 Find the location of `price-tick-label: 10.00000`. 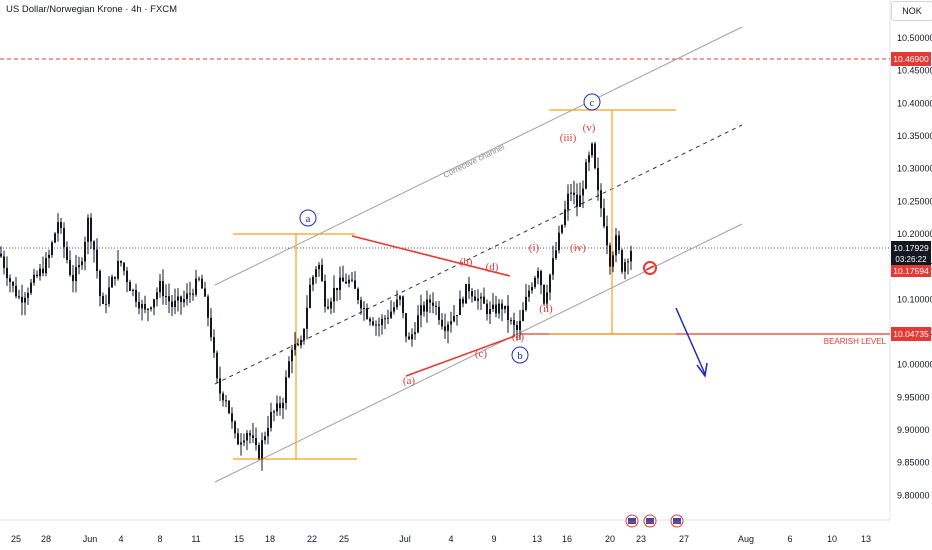

price-tick-label: 10.00000 is located at coordinates (914, 365).